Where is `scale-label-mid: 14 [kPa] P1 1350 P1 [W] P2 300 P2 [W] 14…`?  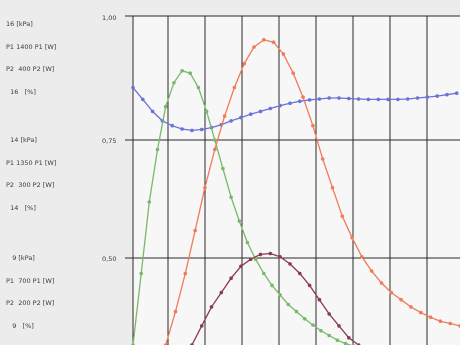 scale-label-mid: 14 [kPa] P1 1350 P1 [W] P2 300 P2 [W] 14… is located at coordinates (31, 174).